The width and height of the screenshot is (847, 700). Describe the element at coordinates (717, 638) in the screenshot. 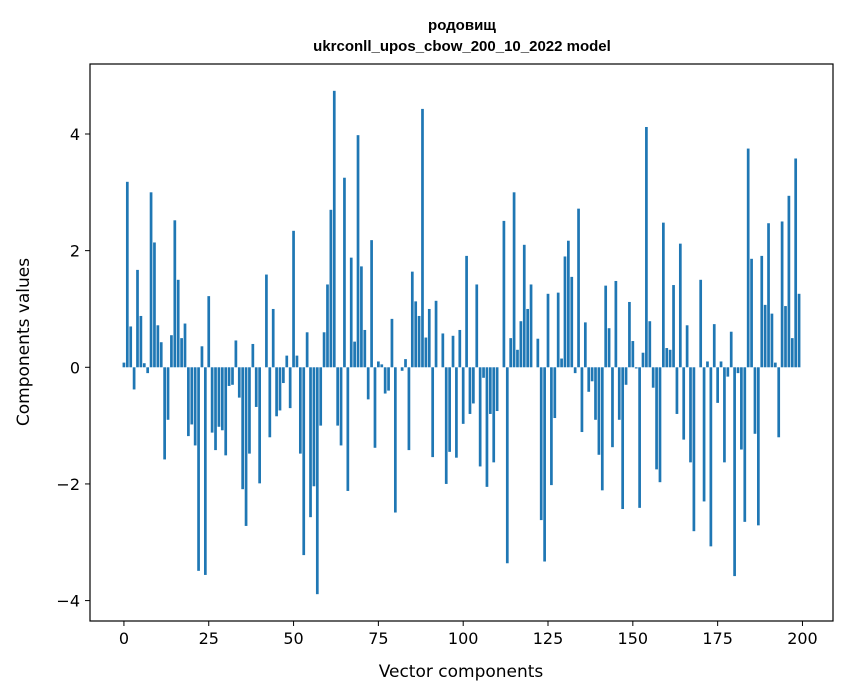

I see `x-tick-label-7: 175` at that location.